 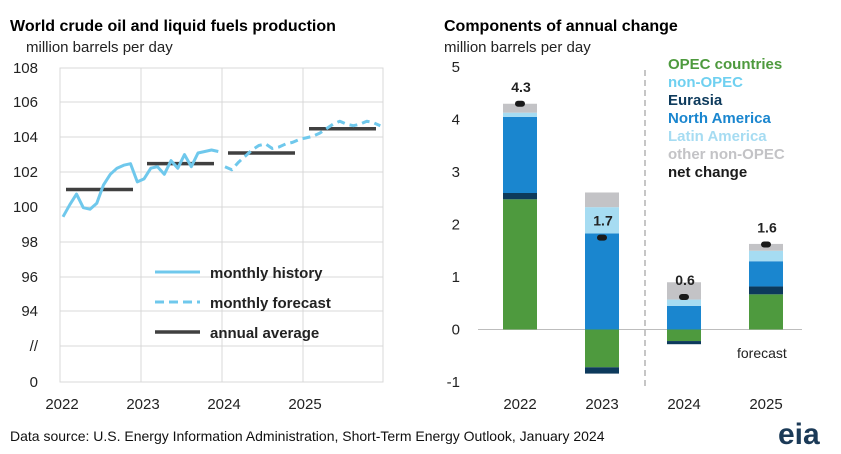 What do you see at coordinates (520, 114) in the screenshot?
I see `bar-segment-latin_america-2022` at bounding box center [520, 114].